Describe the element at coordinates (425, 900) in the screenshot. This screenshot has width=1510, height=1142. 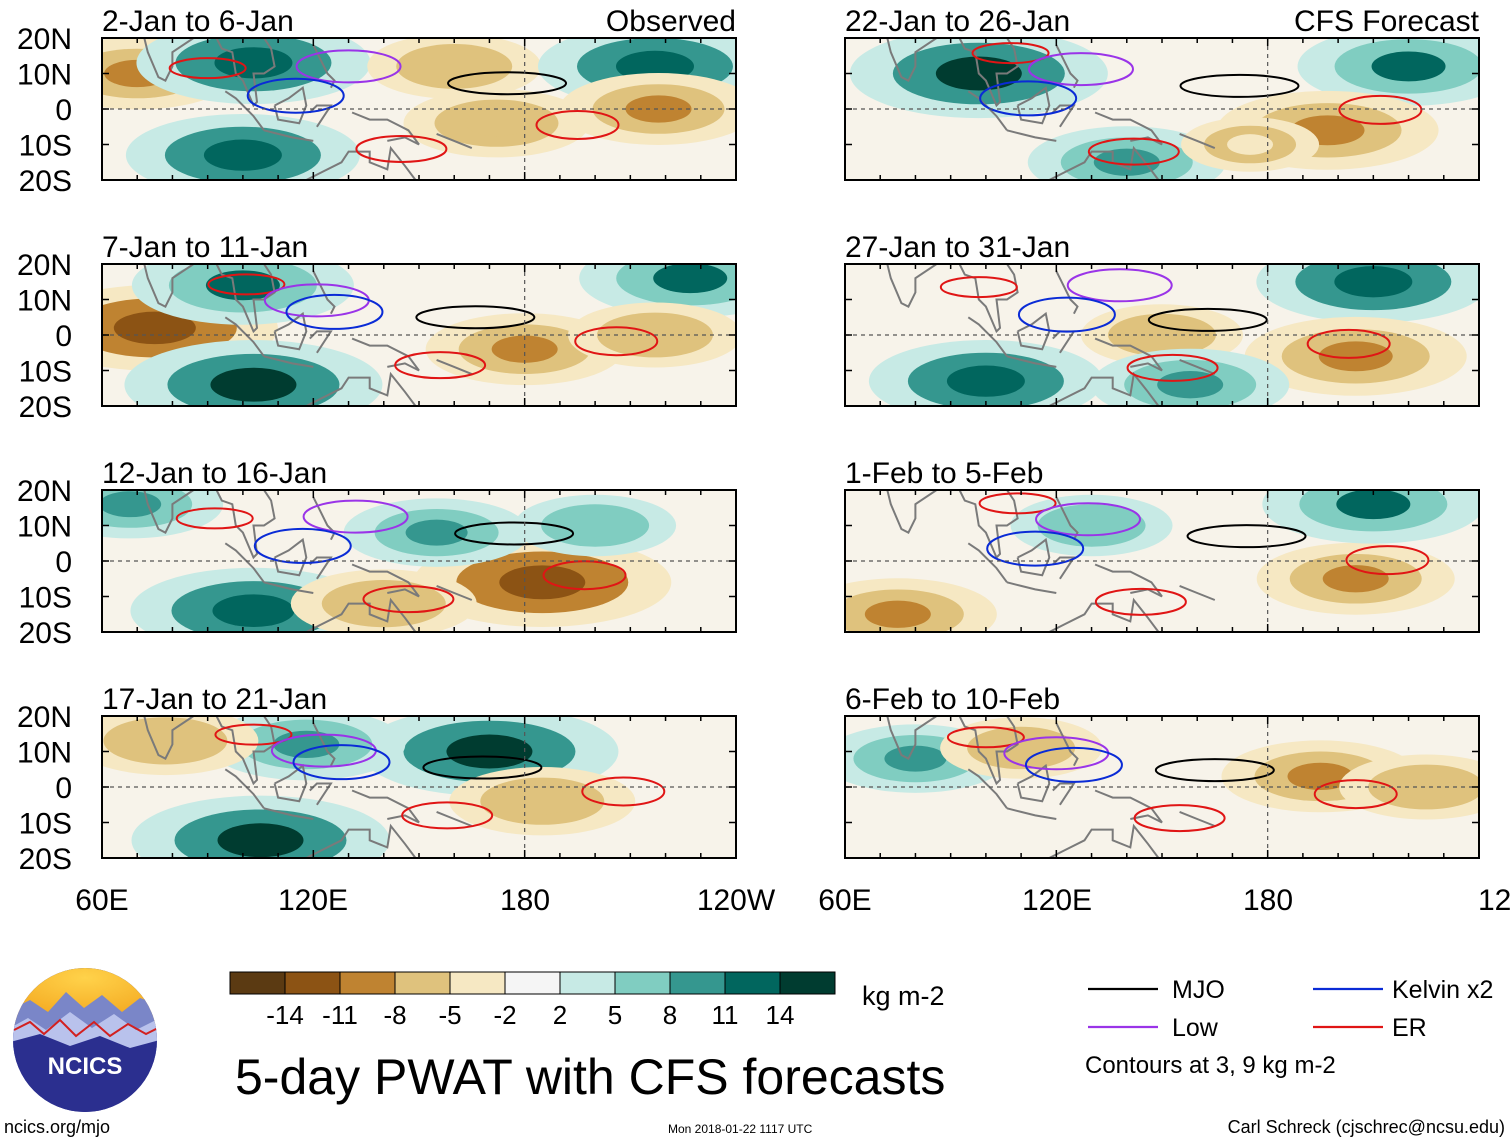
I see `x-axis-labels-left: 60E 120E 180 120W` at that location.